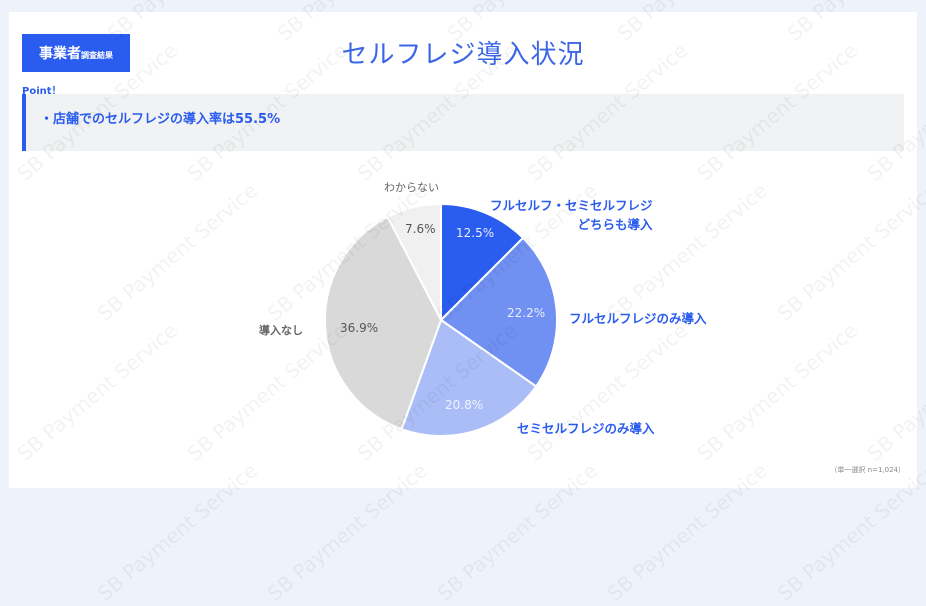 This screenshot has height=606, width=926. What do you see at coordinates (463, 122) in the screenshot?
I see `point-box: ・店舗でのセルフレジの導入率は55.5%` at bounding box center [463, 122].